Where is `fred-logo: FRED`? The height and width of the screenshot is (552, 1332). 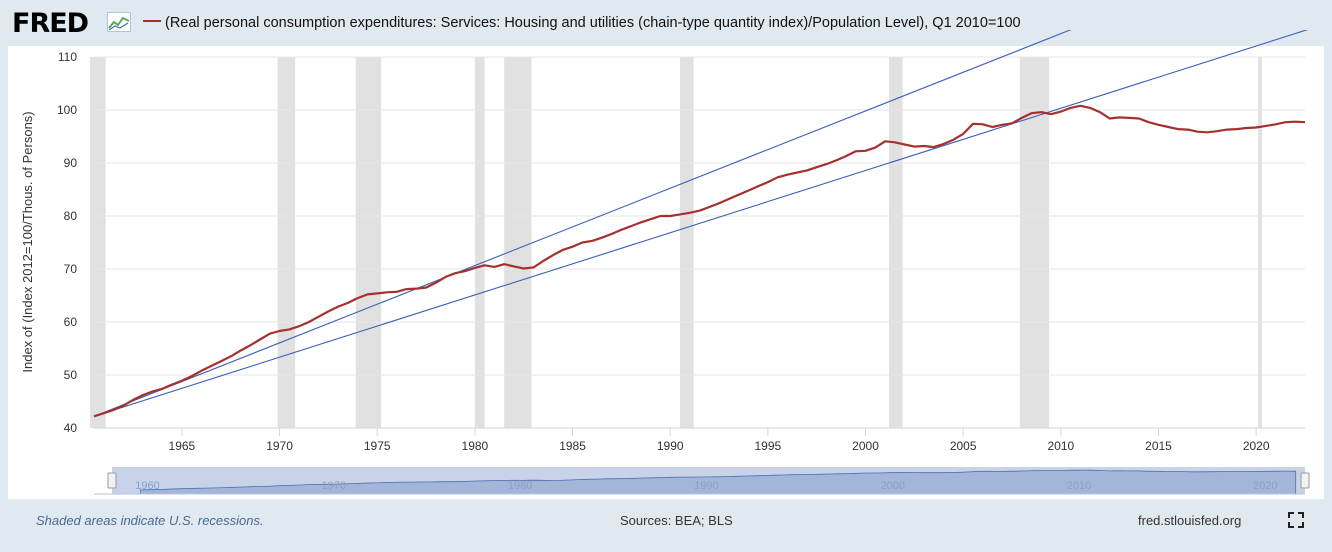
fred-logo: FRED is located at coordinates (50, 23).